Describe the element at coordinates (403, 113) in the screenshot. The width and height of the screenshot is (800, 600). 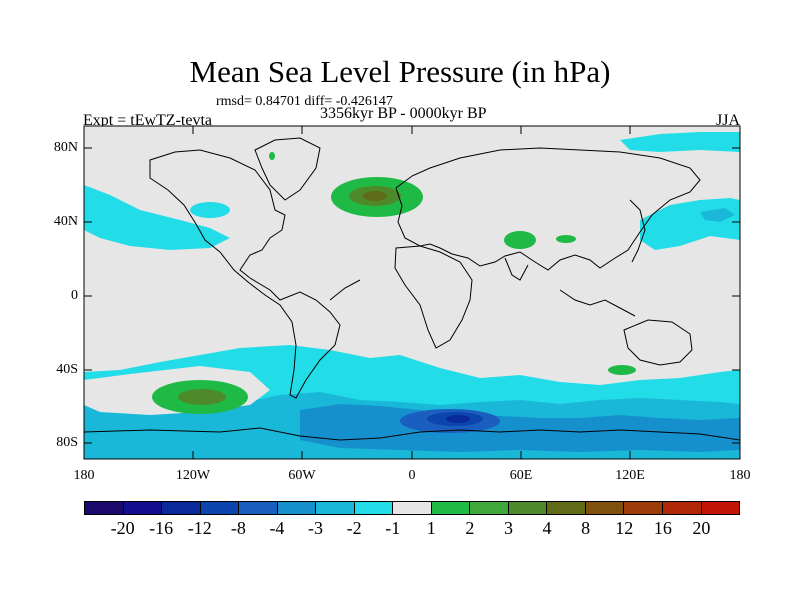
I see `period-label: 3356kyr BP - 0000kyr BP` at that location.